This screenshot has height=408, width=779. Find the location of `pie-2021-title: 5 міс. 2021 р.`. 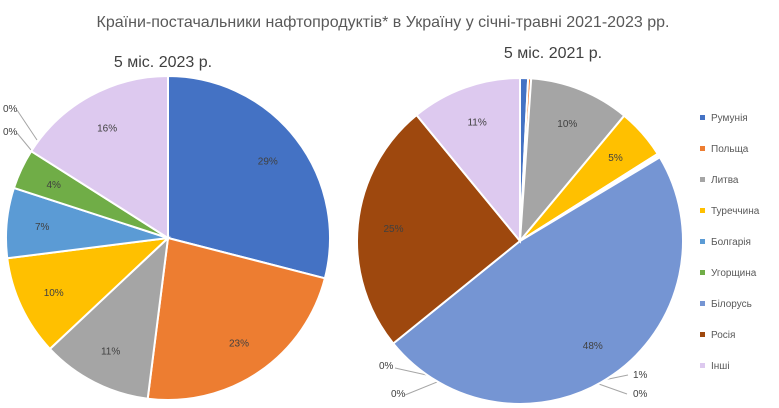

pie-2021-title: 5 міс. 2021 р. is located at coordinates (553, 53).